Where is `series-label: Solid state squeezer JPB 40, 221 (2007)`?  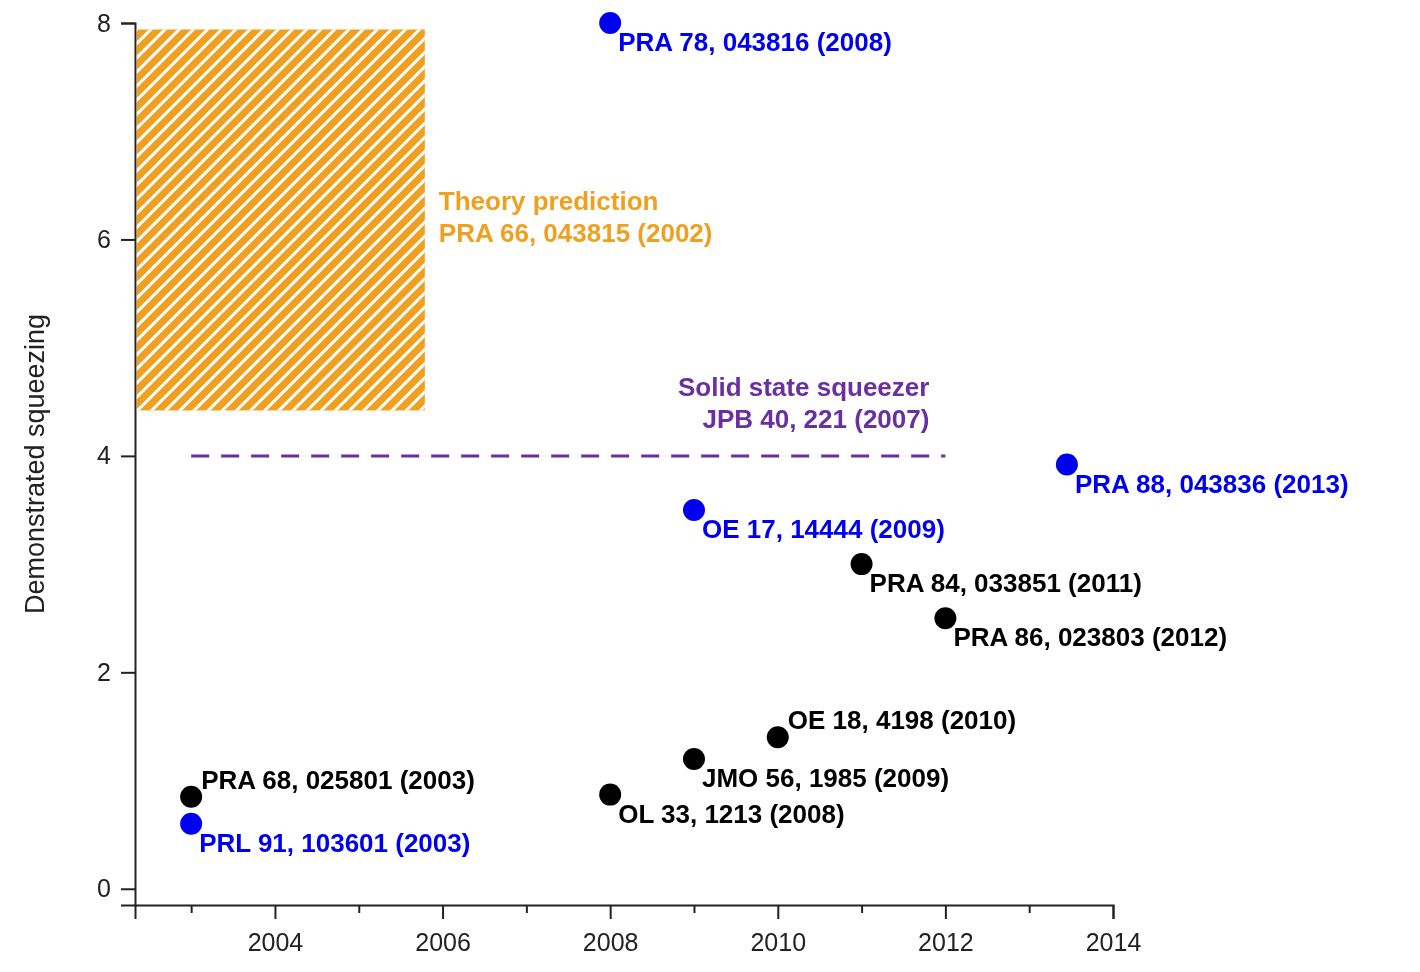
series-label: Solid state squeezer JPB 40, 221 (2007) is located at coordinates (803, 402).